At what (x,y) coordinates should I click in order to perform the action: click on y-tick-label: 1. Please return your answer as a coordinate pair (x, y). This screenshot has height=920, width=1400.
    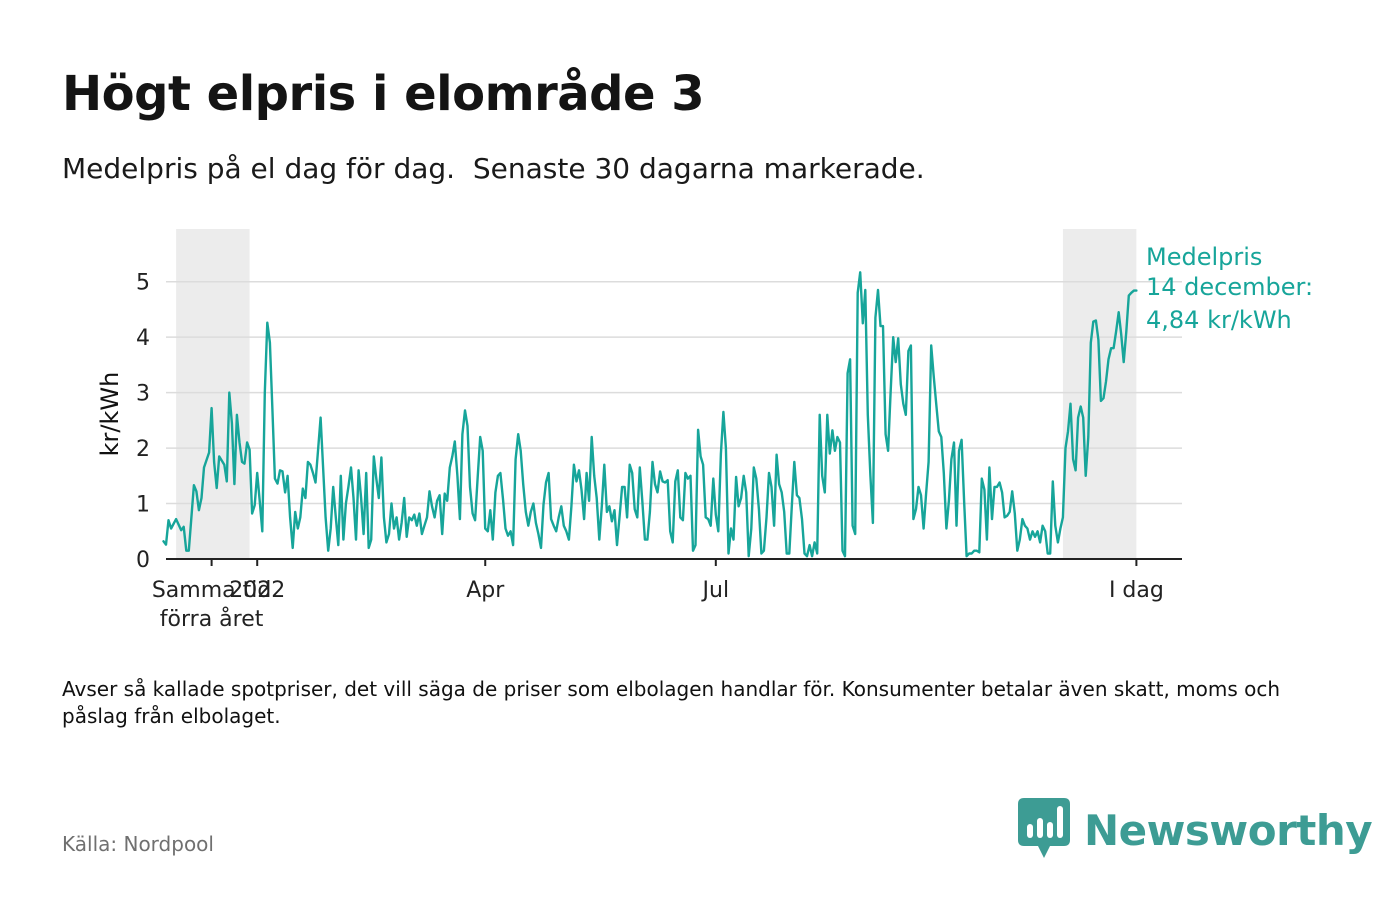
    Looking at the image, I should click on (143, 505).